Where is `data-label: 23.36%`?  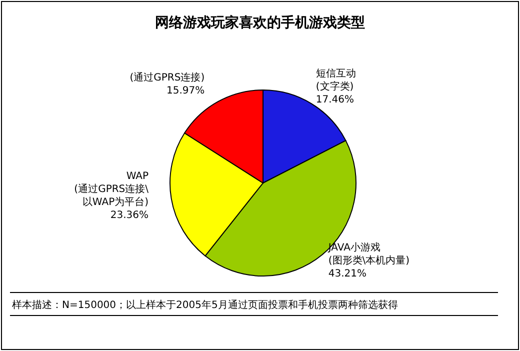
data-label: 23.36% is located at coordinates (129, 215).